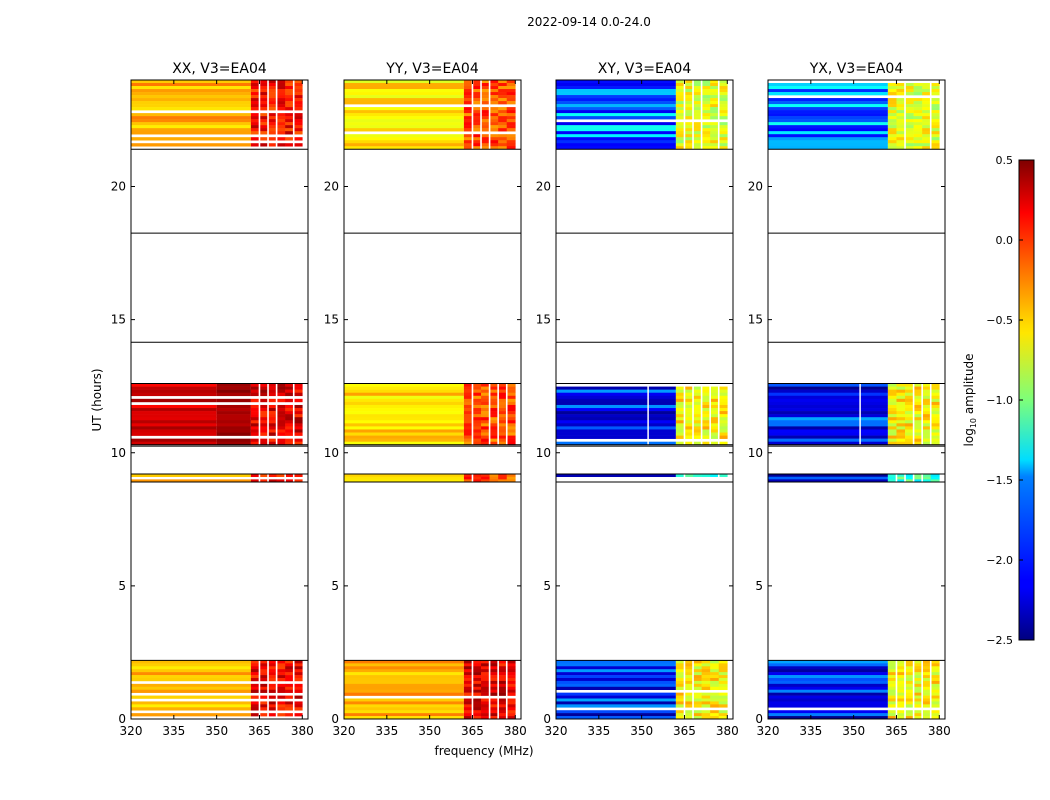 The image size is (1050, 800). What do you see at coordinates (905, 115) in the screenshot?
I see `flagged-channel` at bounding box center [905, 115].